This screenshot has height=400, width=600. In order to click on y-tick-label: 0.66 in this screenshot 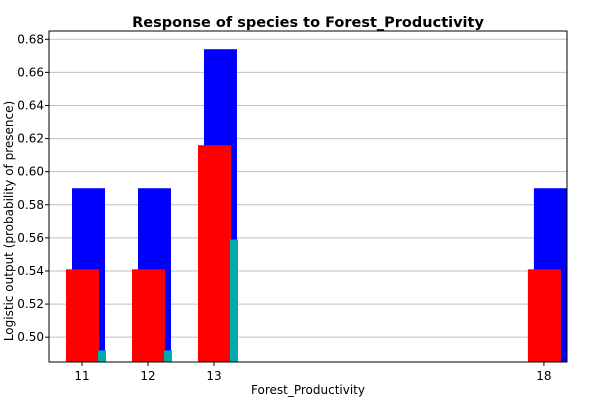, I will do `click(30, 72)`.